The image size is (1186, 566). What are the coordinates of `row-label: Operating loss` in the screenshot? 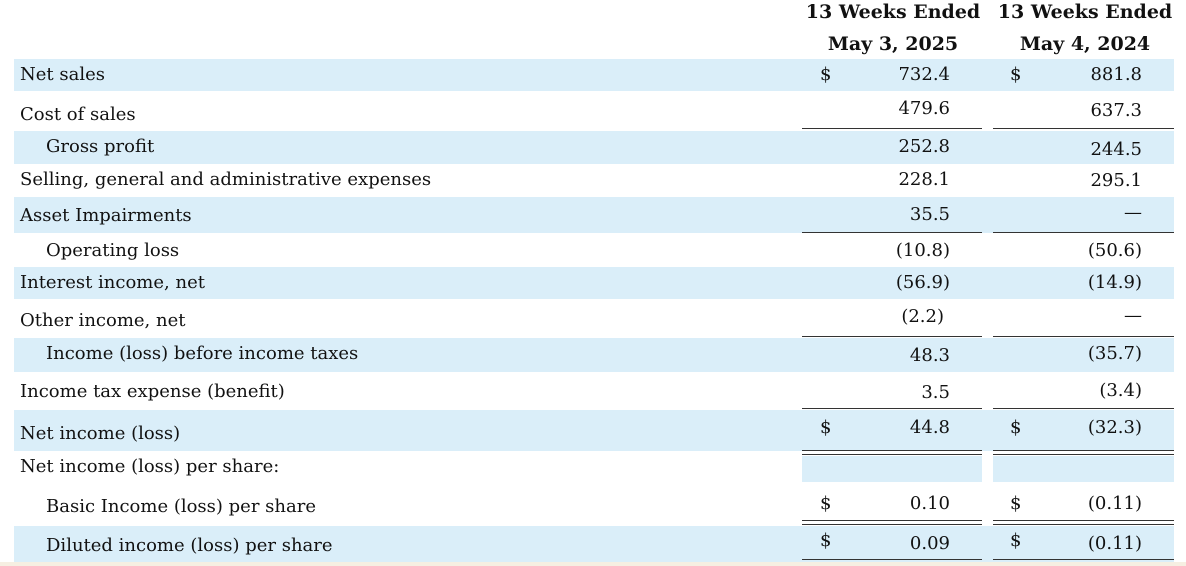 It's located at (113, 250).